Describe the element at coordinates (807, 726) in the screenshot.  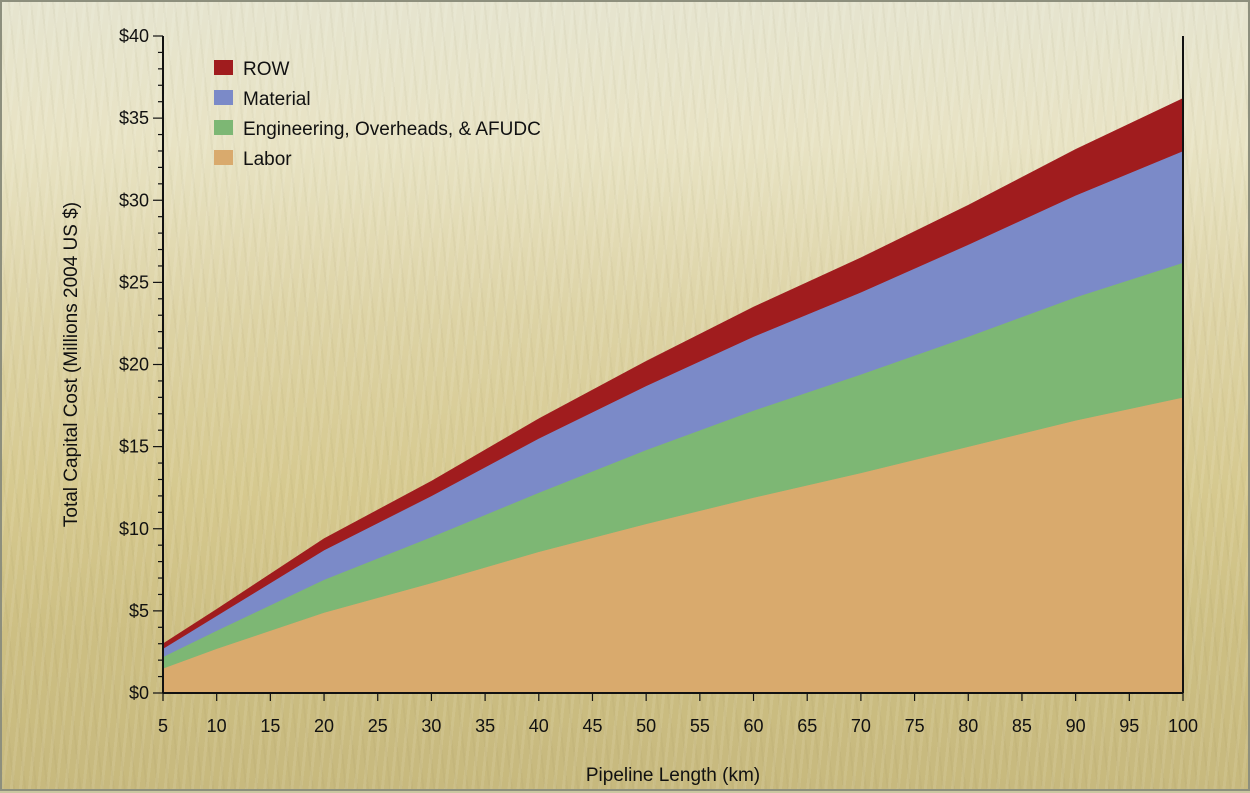
I see `x-tick-label: 65` at that location.